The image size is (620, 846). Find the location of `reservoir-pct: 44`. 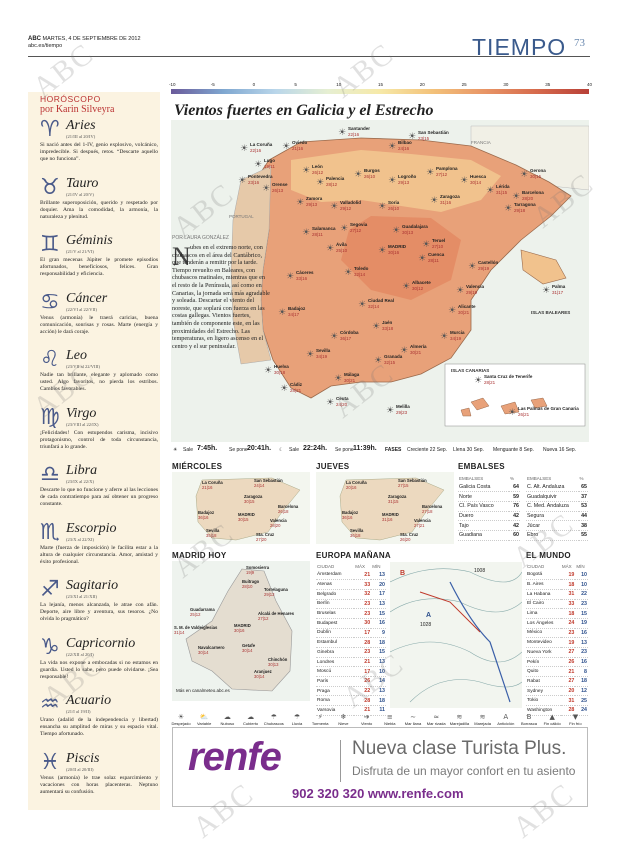

reservoir-pct: 44 is located at coordinates (583, 516).